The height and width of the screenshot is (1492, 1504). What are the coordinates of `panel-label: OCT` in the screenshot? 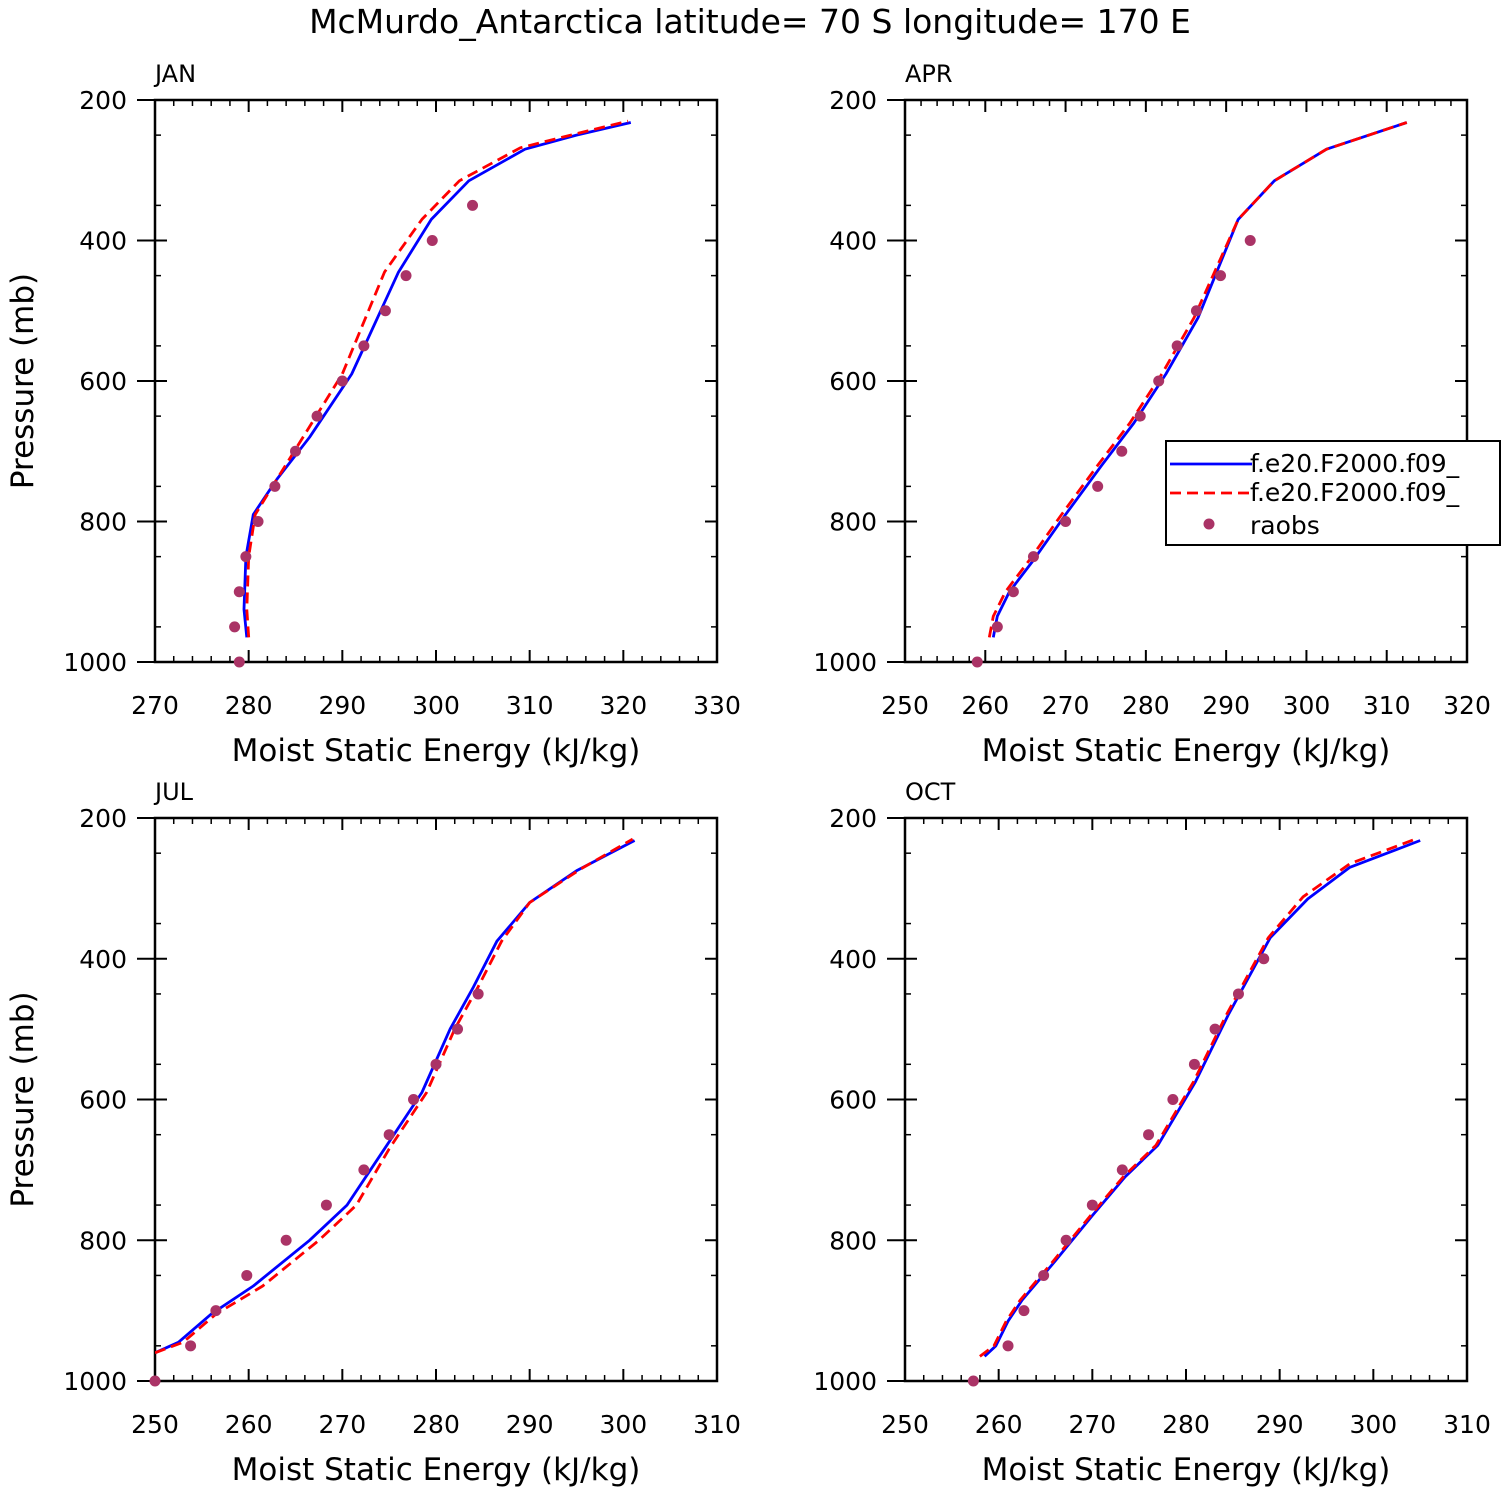 It's located at (930, 792).